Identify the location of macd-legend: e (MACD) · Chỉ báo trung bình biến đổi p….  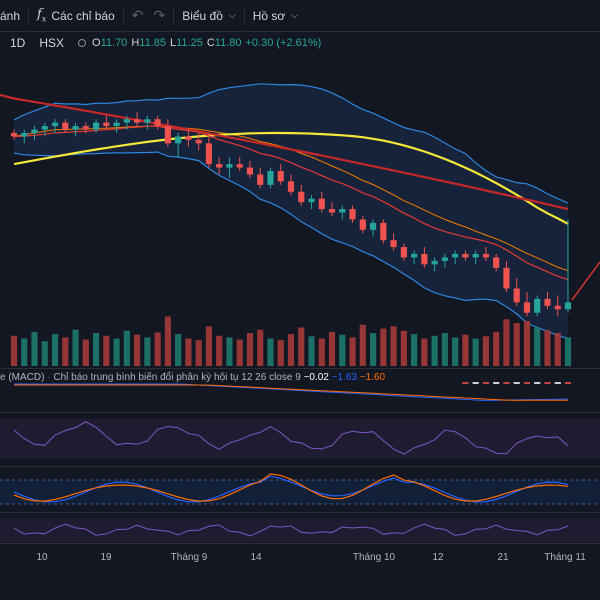
(193, 377).